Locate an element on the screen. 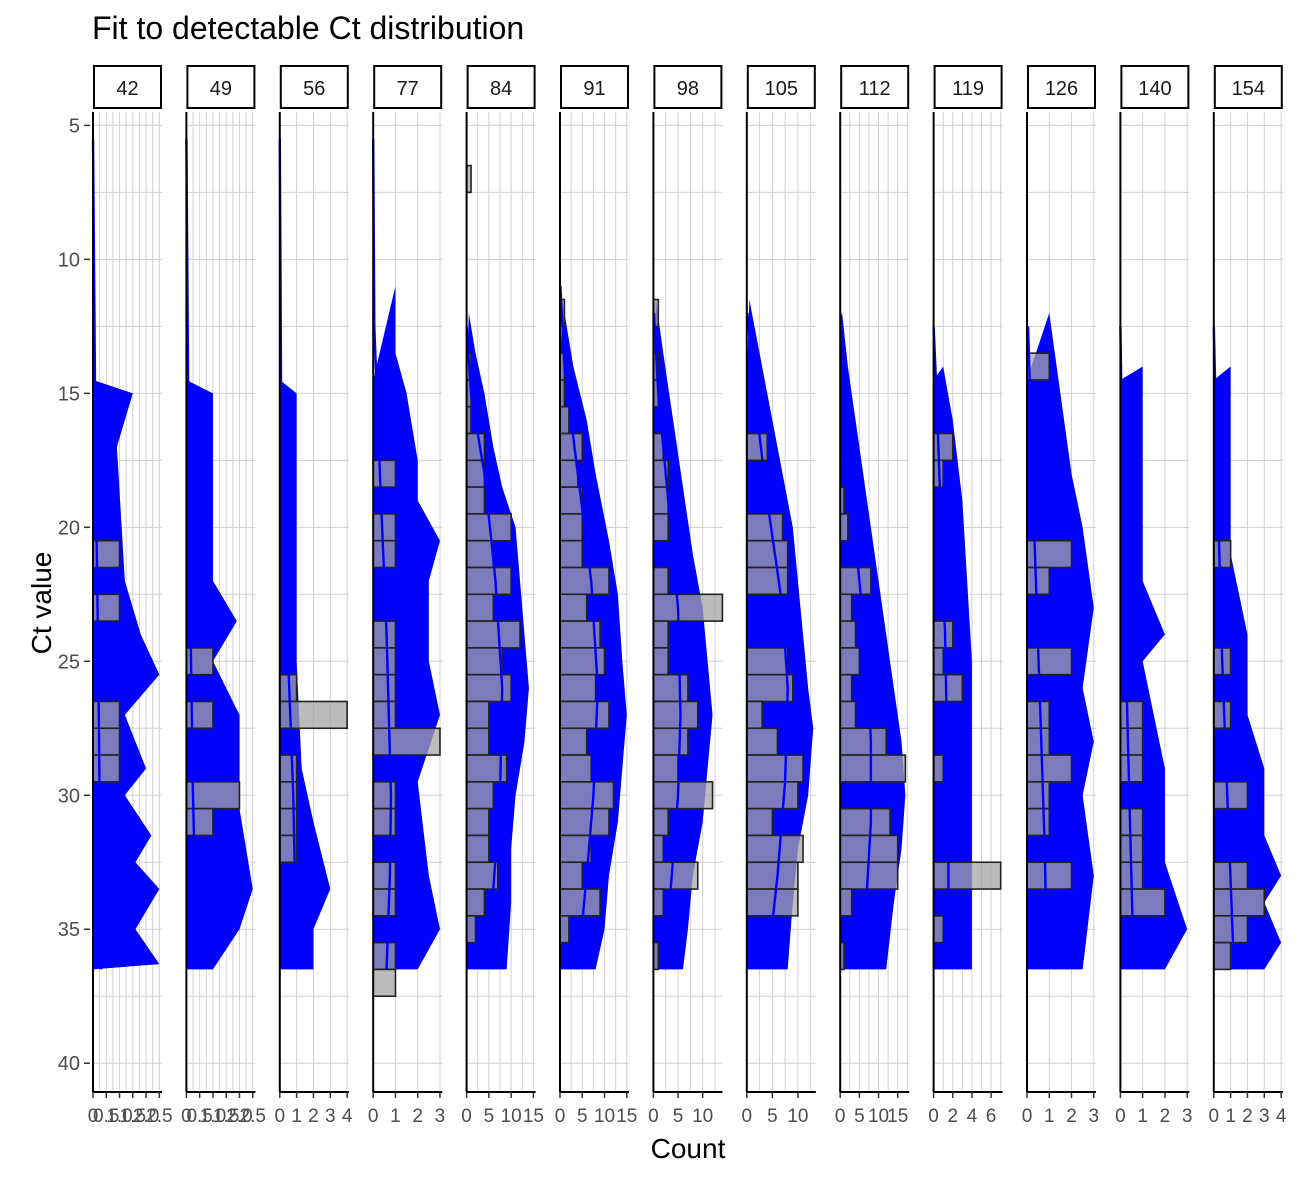 This screenshot has width=1299, height=1181. facet-panel-140: 140 0 1 2 3 is located at coordinates (1153, 596).